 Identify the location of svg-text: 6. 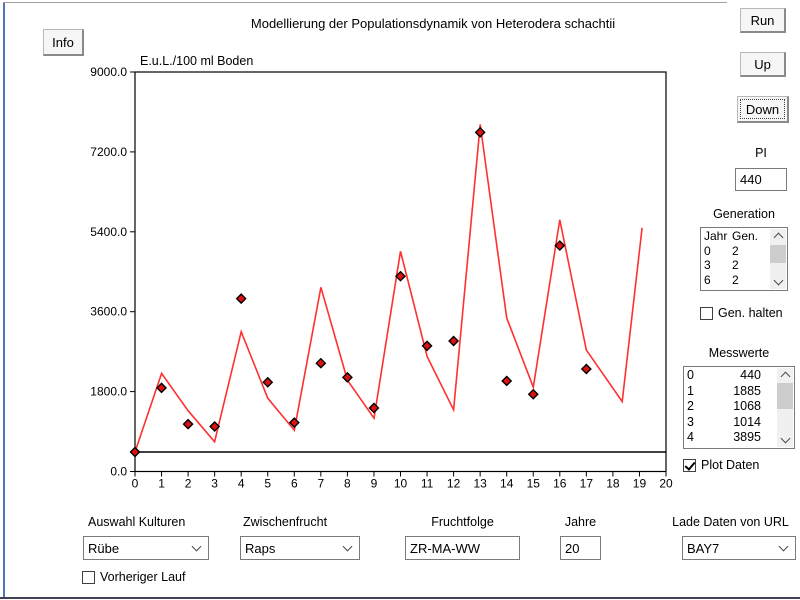
(294, 484).